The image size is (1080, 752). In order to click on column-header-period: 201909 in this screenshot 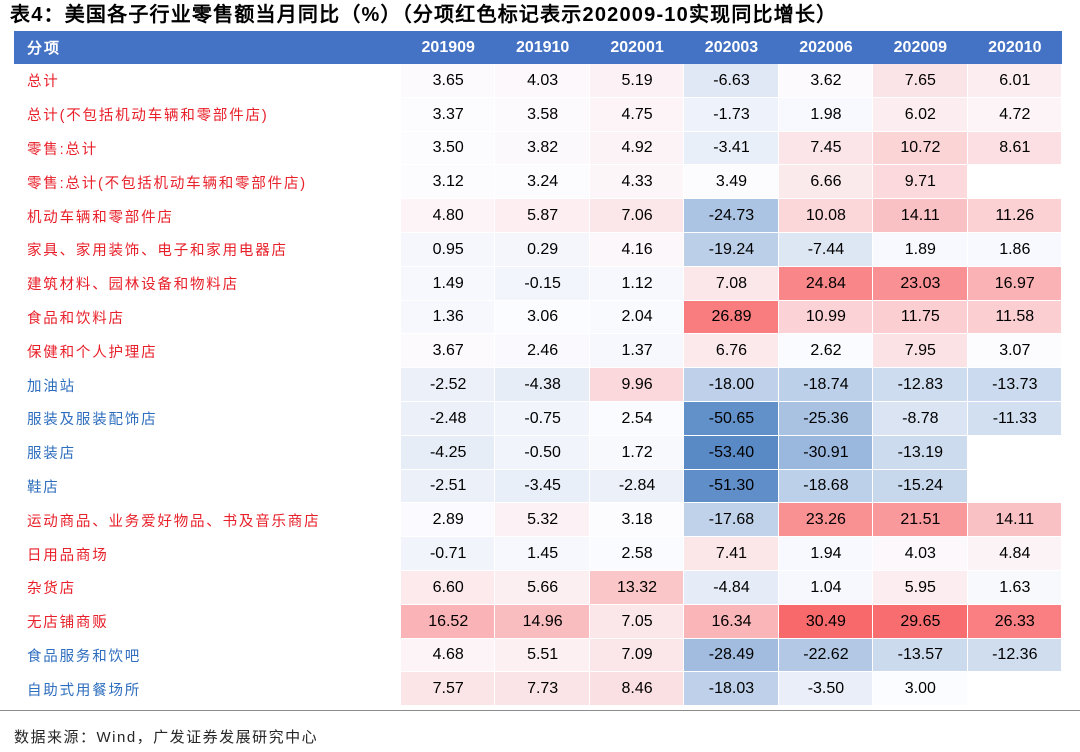, I will do `click(448, 47)`.